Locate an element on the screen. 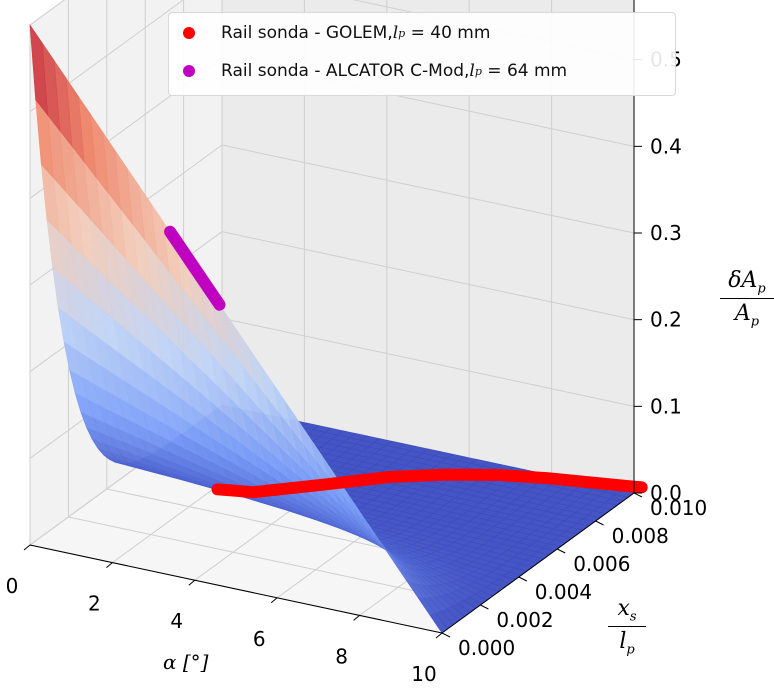 Image resolution: width=774 pixels, height=698 pixels. x-axis-label: α [°] is located at coordinates (186, 662).